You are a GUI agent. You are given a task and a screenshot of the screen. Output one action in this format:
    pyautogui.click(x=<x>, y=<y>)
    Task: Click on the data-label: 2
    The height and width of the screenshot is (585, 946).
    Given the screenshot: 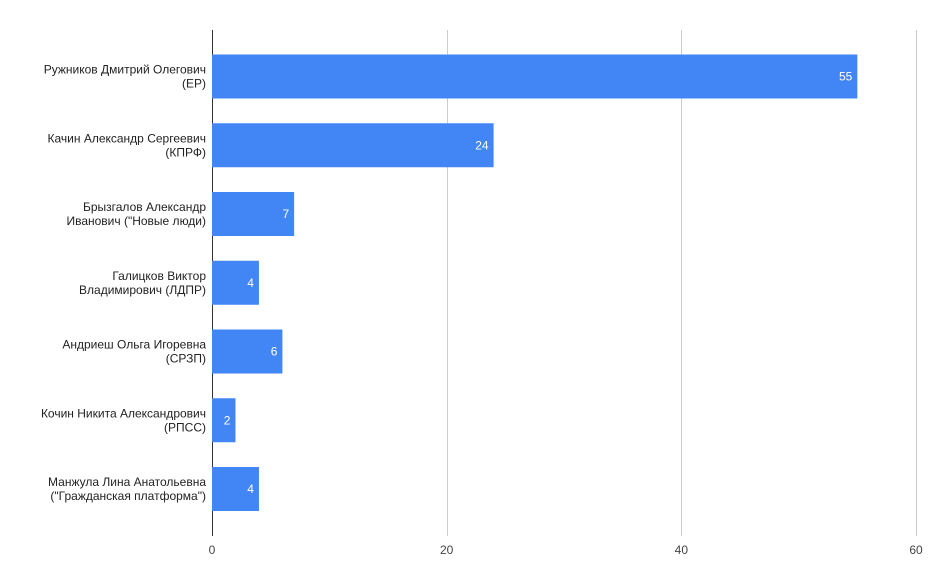 What is the action you would take?
    pyautogui.click(x=227, y=420)
    